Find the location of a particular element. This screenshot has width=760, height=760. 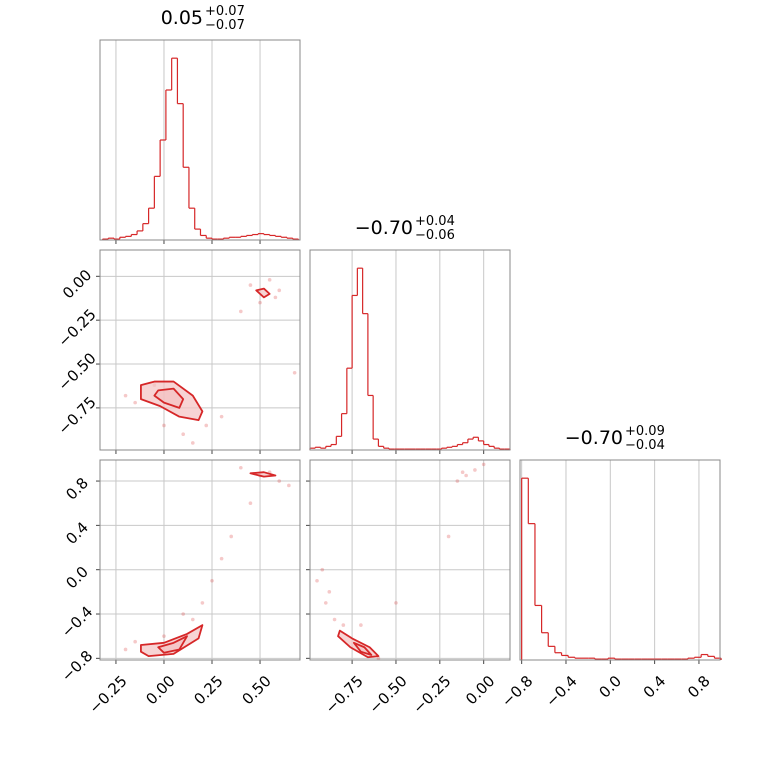

title-minus: −0.07 is located at coordinates (225, 25).